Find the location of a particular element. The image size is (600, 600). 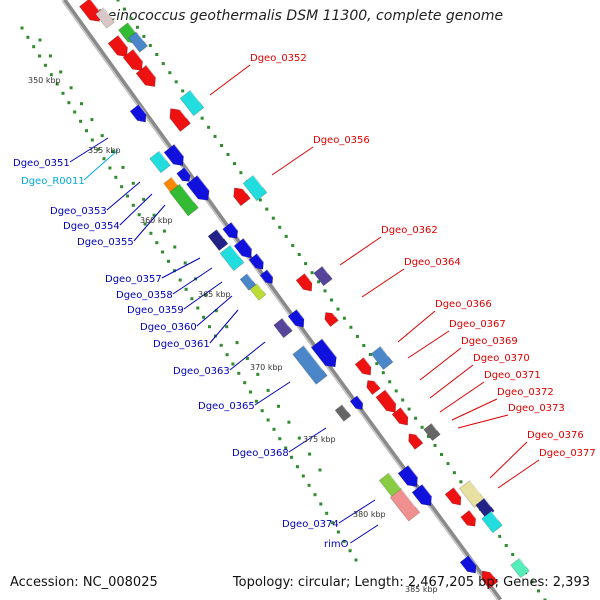

gene-label: Dgeo_0351 is located at coordinates (41, 163).